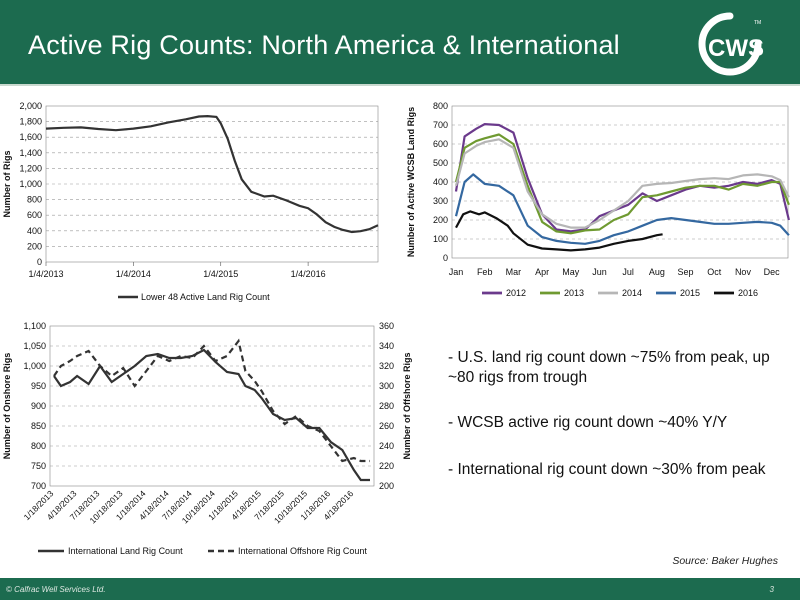  I want to click on series-line-2012, so click(622, 178).